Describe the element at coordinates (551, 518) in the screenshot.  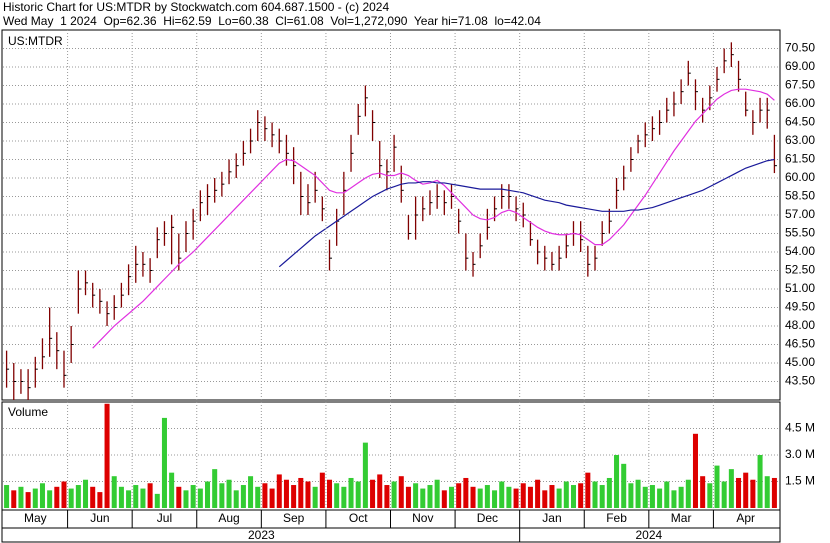
I see `x-tick-label: Jan` at that location.